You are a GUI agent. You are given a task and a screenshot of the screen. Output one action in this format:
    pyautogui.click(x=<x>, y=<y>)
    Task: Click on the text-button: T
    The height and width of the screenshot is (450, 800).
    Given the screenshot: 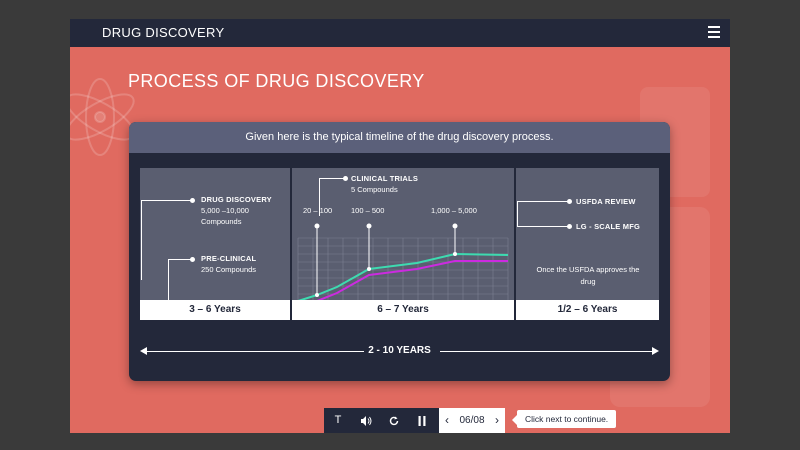 What is the action you would take?
    pyautogui.click(x=338, y=420)
    